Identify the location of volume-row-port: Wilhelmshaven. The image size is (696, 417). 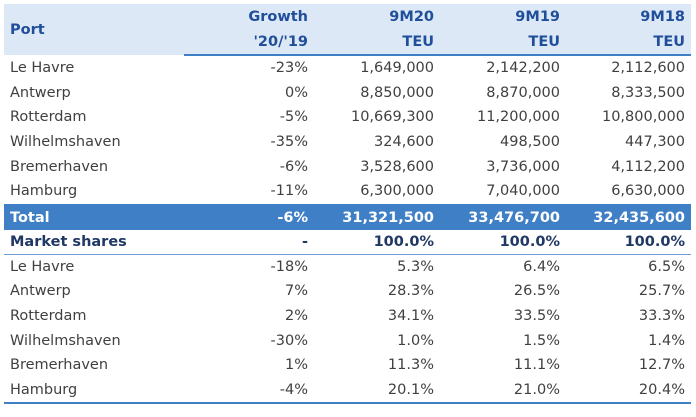
(65, 142).